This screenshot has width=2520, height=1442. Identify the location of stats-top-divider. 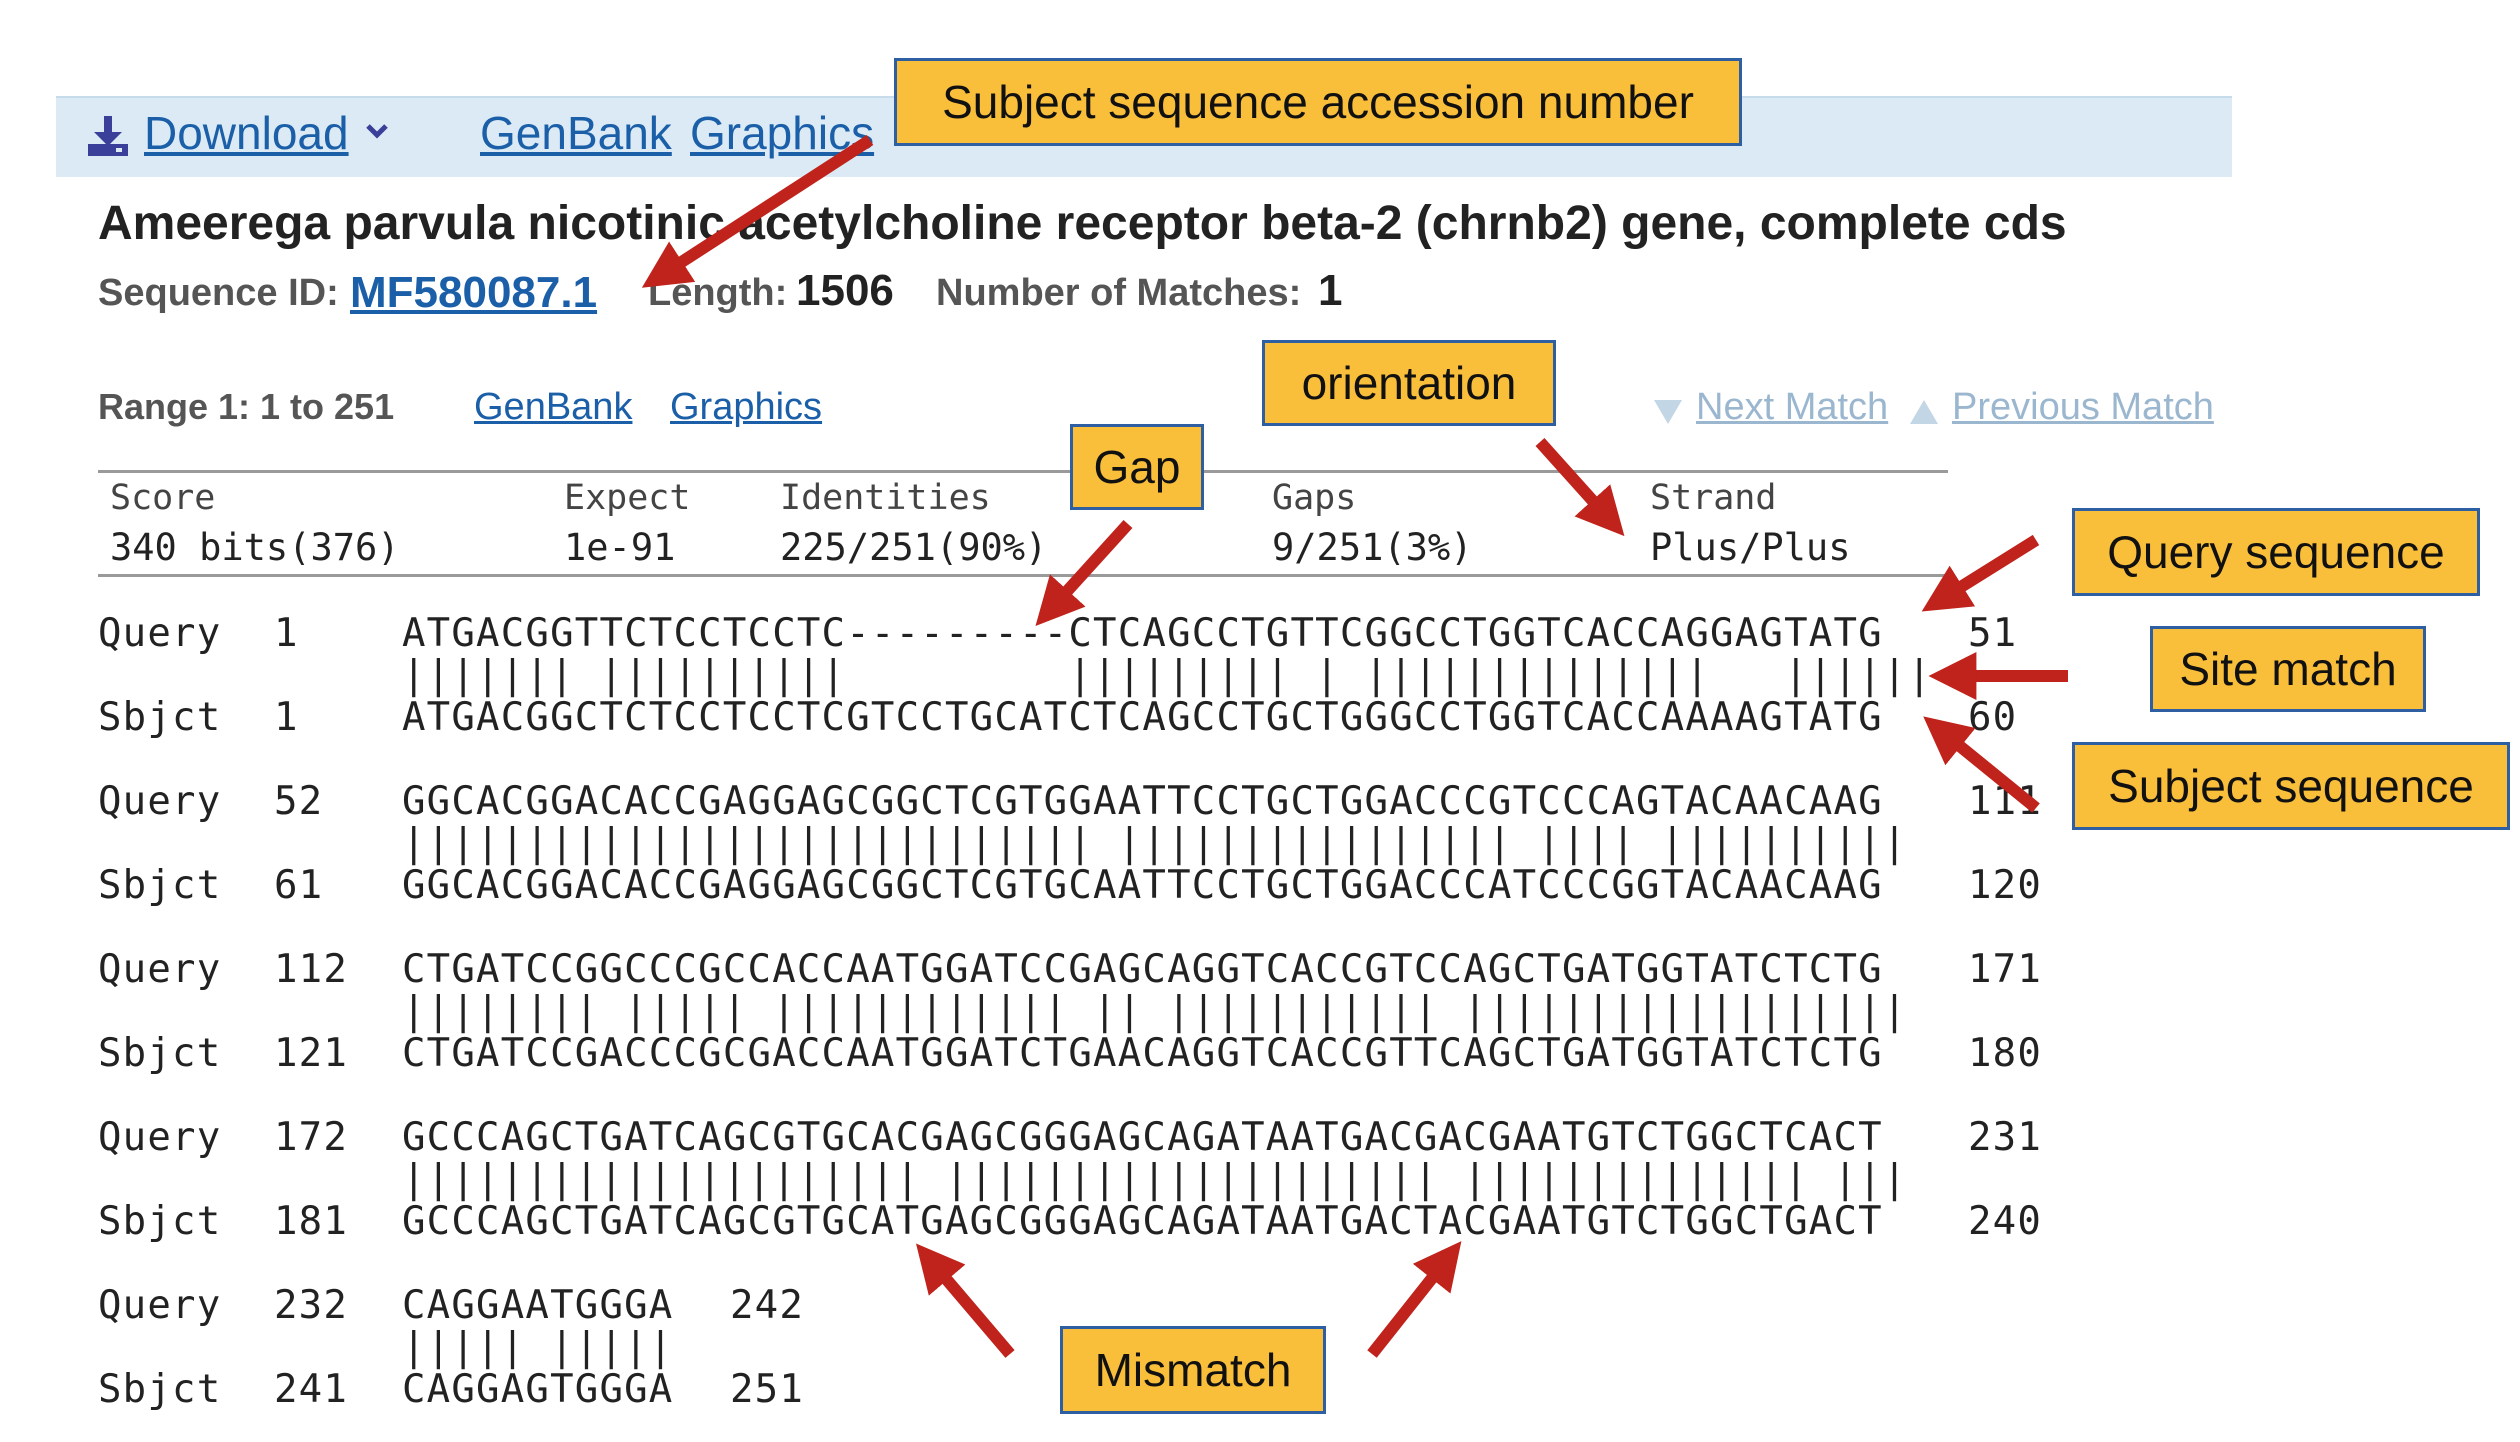
(1023, 471).